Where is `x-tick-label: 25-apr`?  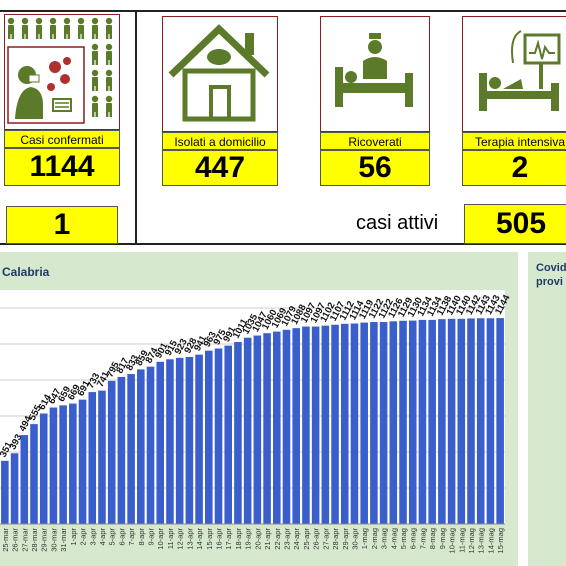
x-tick-label: 25-apr is located at coordinates (306, 539).